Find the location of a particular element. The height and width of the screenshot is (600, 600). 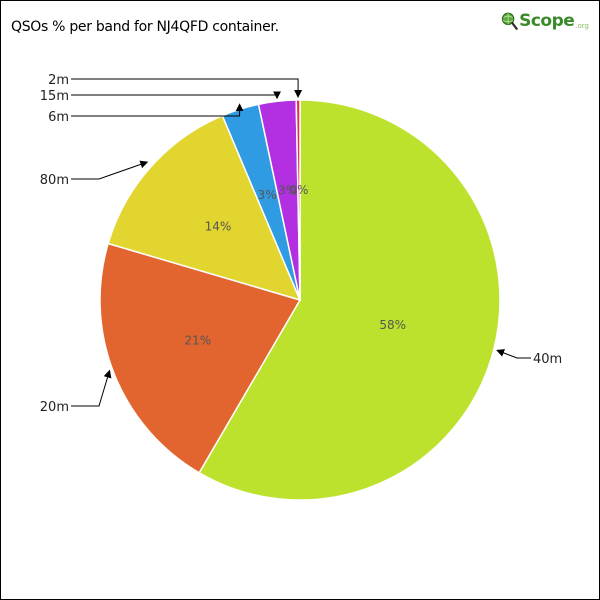

callout-line-40m is located at coordinates (513, 354).